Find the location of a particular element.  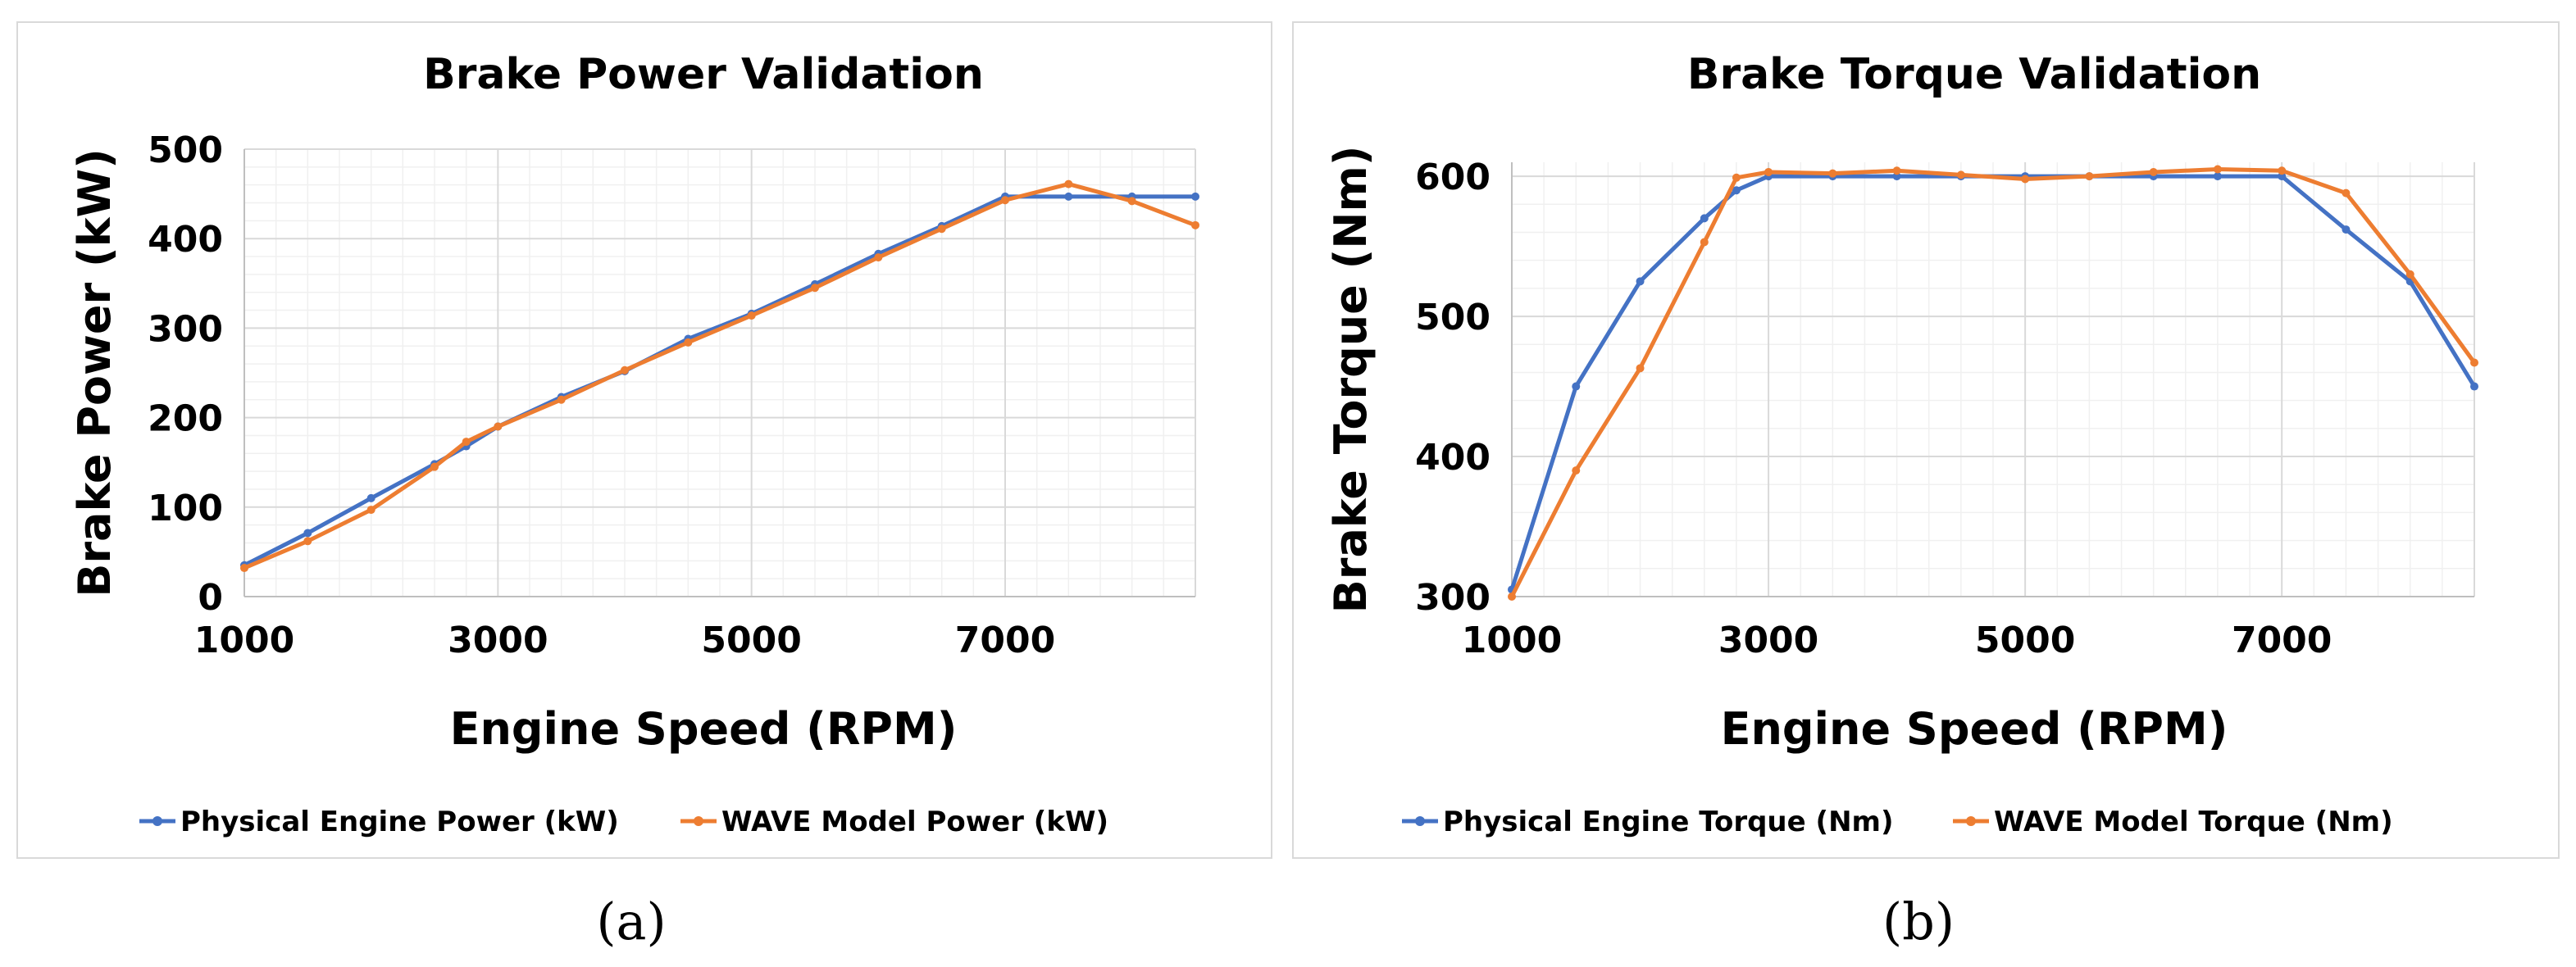

legend-entry: Physical Engine Torque (Nm) is located at coordinates (1668, 822).